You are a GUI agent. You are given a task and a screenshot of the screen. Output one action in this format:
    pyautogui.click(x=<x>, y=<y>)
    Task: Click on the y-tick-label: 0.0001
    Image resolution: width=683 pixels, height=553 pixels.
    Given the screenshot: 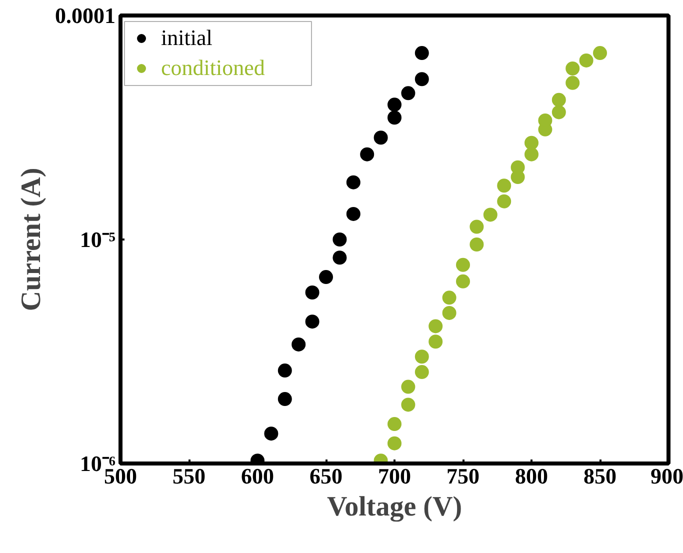 What is the action you would take?
    pyautogui.click(x=85, y=15)
    